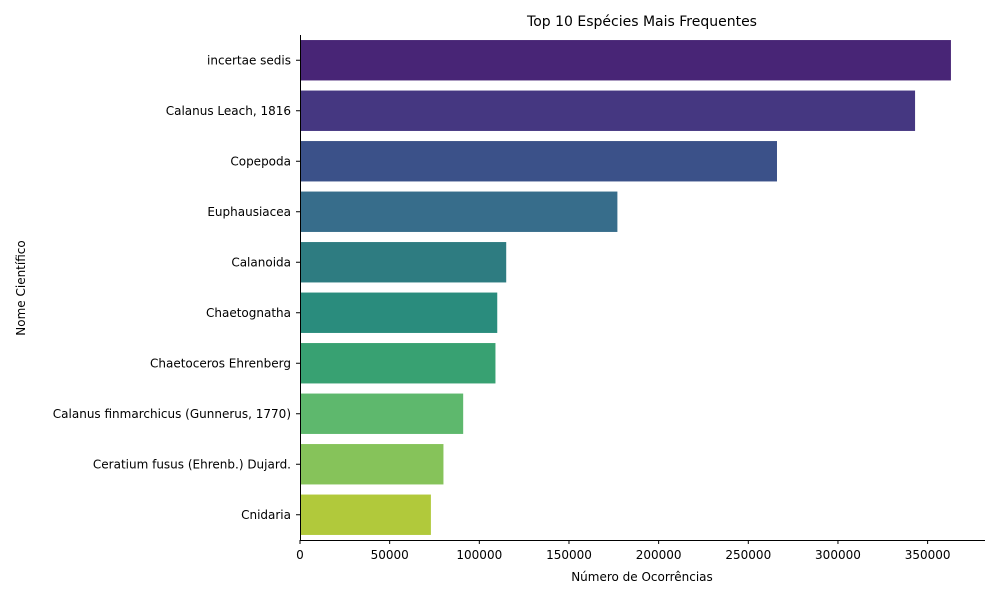 This screenshot has width=1000, height=600. I want to click on y-tick-label: Calanoida, so click(261, 262).